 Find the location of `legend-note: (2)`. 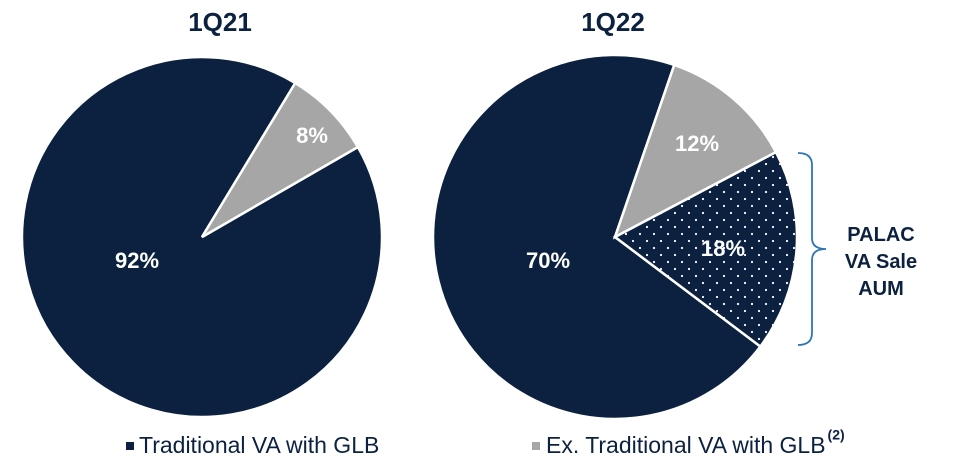

legend-note: (2) is located at coordinates (836, 435).